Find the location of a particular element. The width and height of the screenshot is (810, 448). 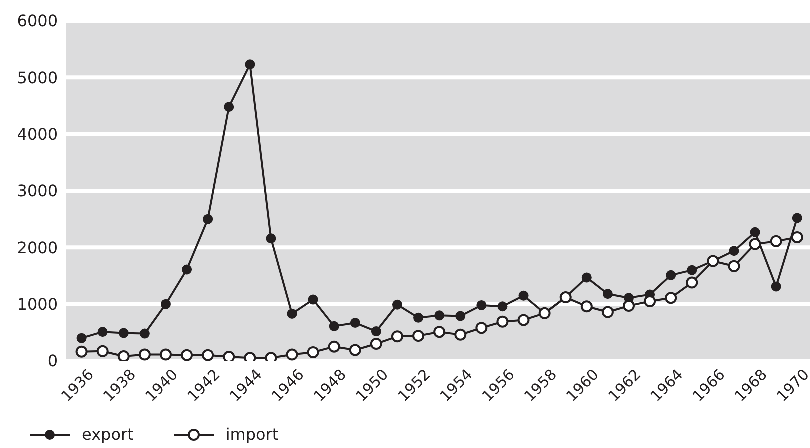

y-tick-label: 2000 is located at coordinates (37, 248).